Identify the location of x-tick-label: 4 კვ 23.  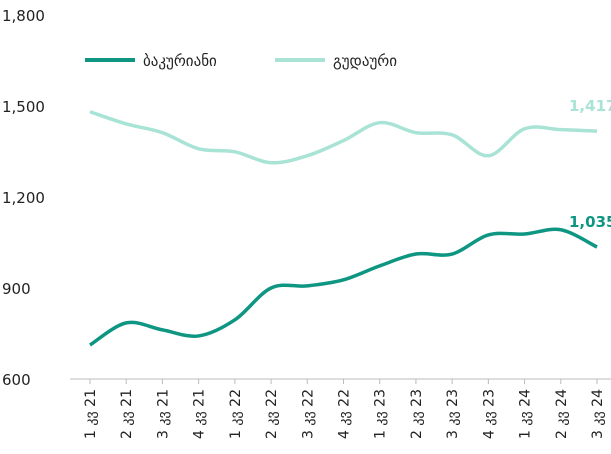
(489, 414).